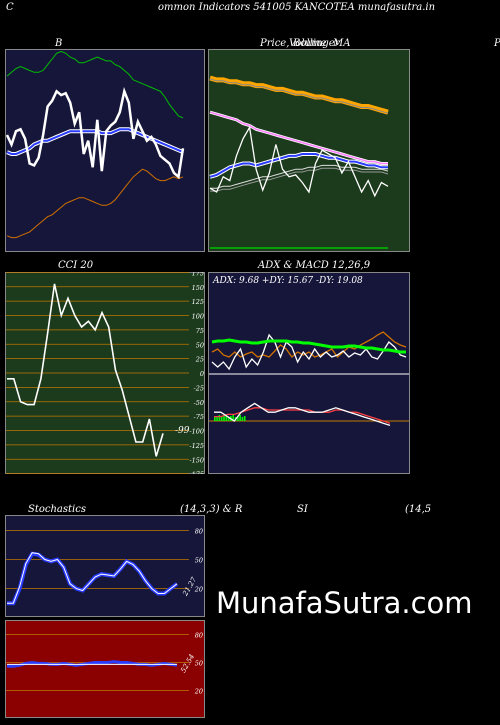 The width and height of the screenshot is (500, 725). I want to click on macd-series-macd, so click(302, 414).